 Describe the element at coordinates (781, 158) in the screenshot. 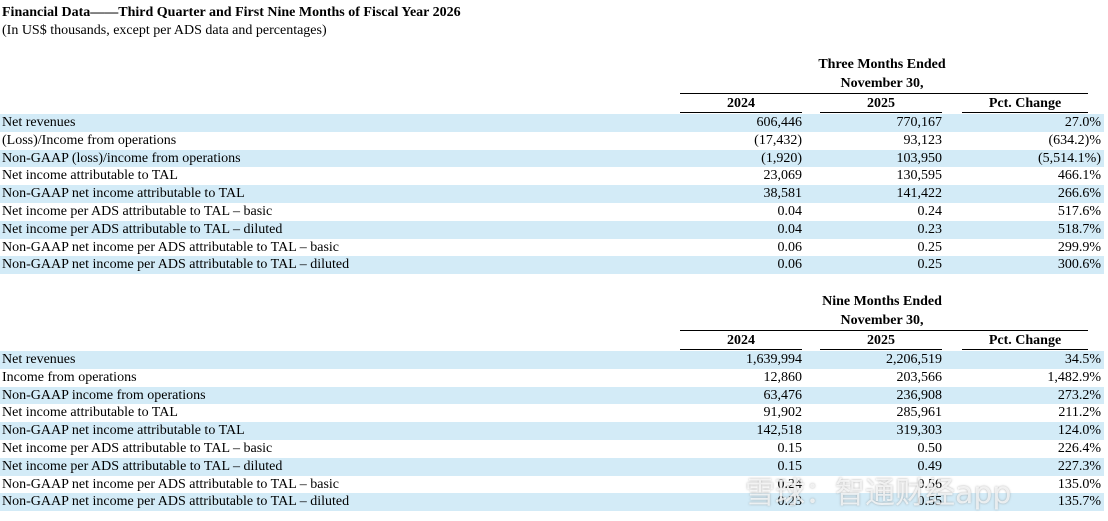

I see `cell-value: (1,920)` at that location.